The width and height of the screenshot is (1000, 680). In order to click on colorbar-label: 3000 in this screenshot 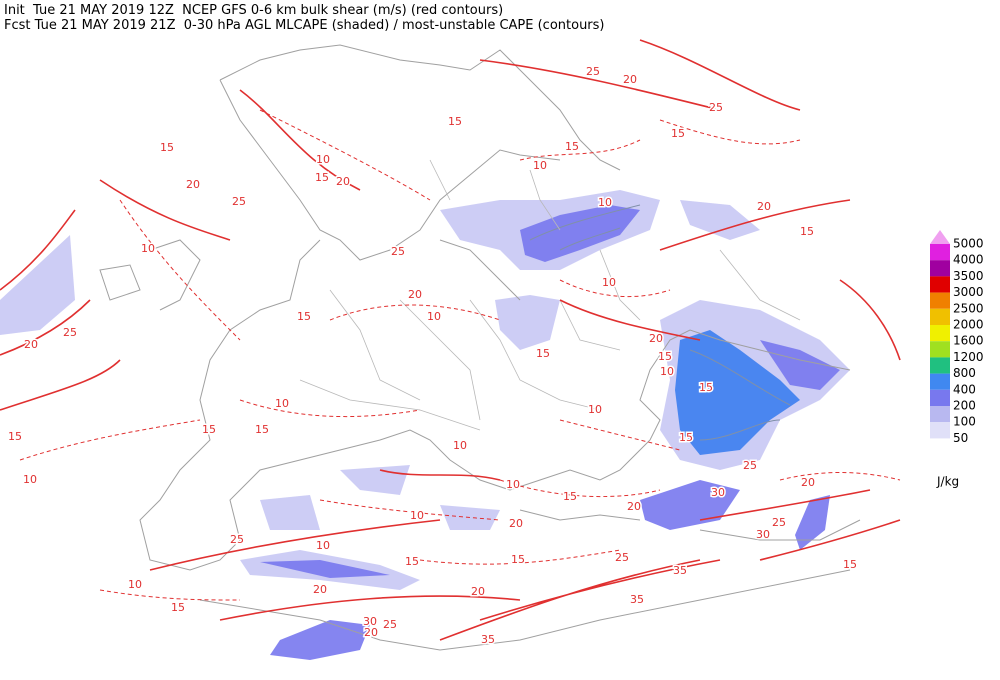, I will do `click(968, 292)`.